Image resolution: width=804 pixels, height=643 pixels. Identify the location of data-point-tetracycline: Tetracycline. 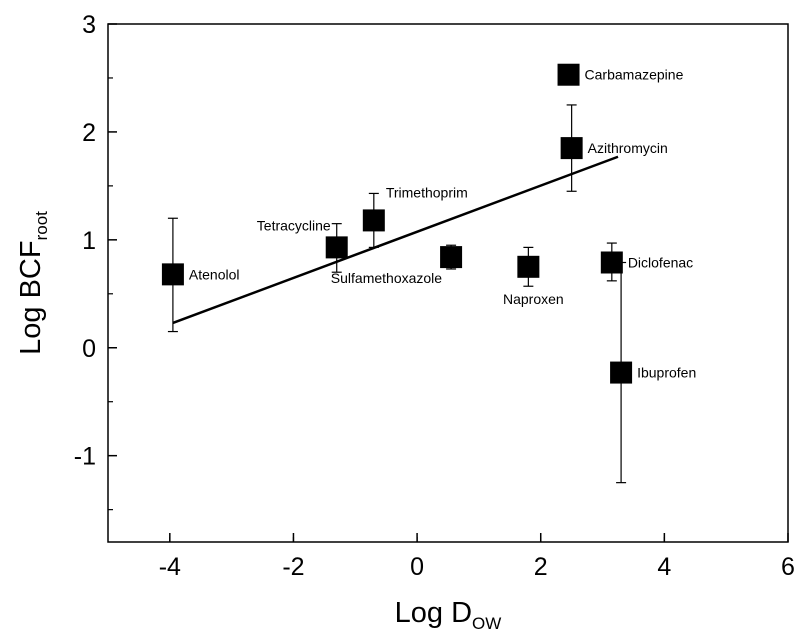
(302, 245).